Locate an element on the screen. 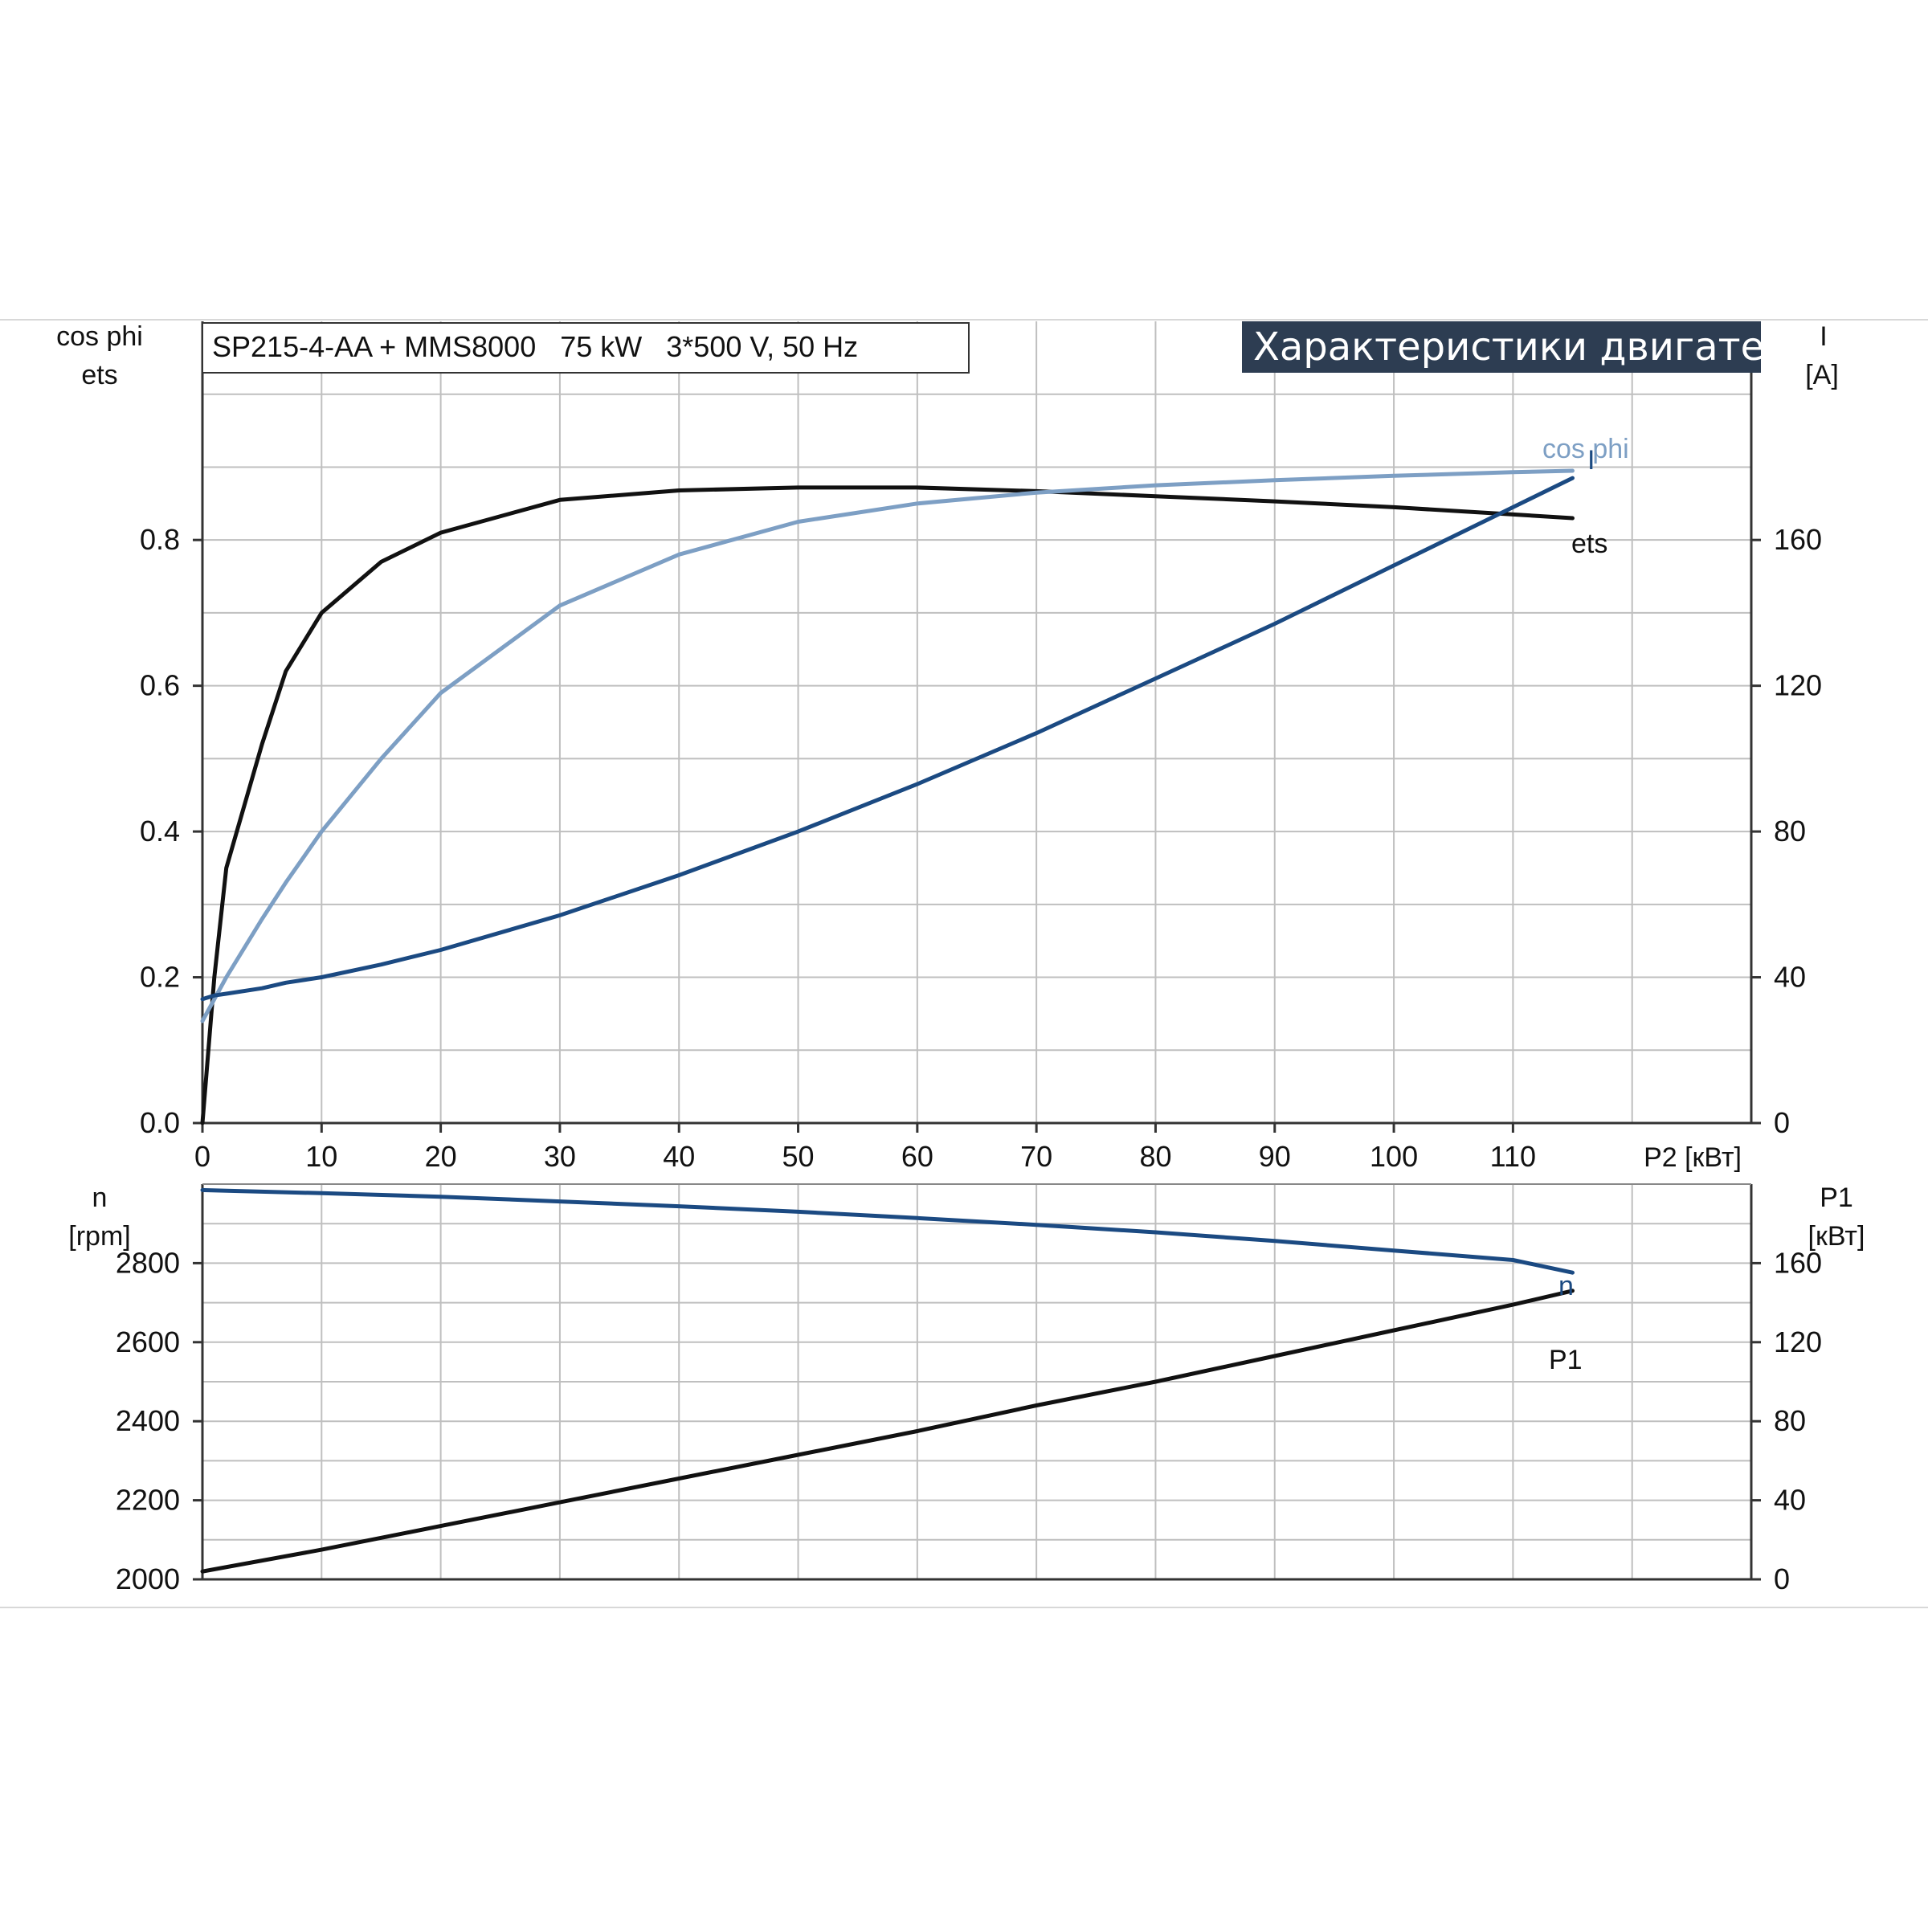 The width and height of the screenshot is (1928, 1932). upper-right-tick-label: 160 is located at coordinates (1798, 539).